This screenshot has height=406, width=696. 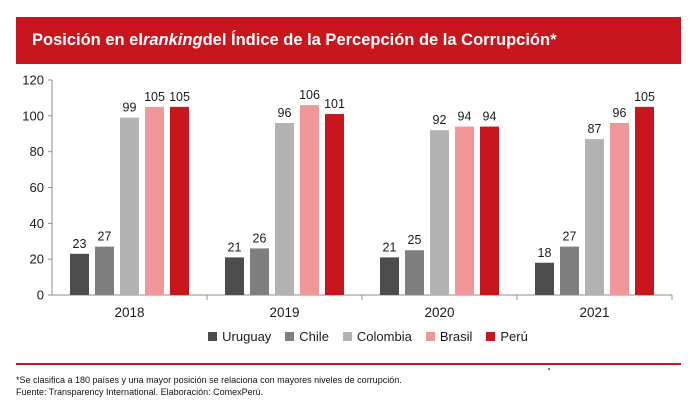 What do you see at coordinates (234, 276) in the screenshot?
I see `bar-uruguay-2019` at bounding box center [234, 276].